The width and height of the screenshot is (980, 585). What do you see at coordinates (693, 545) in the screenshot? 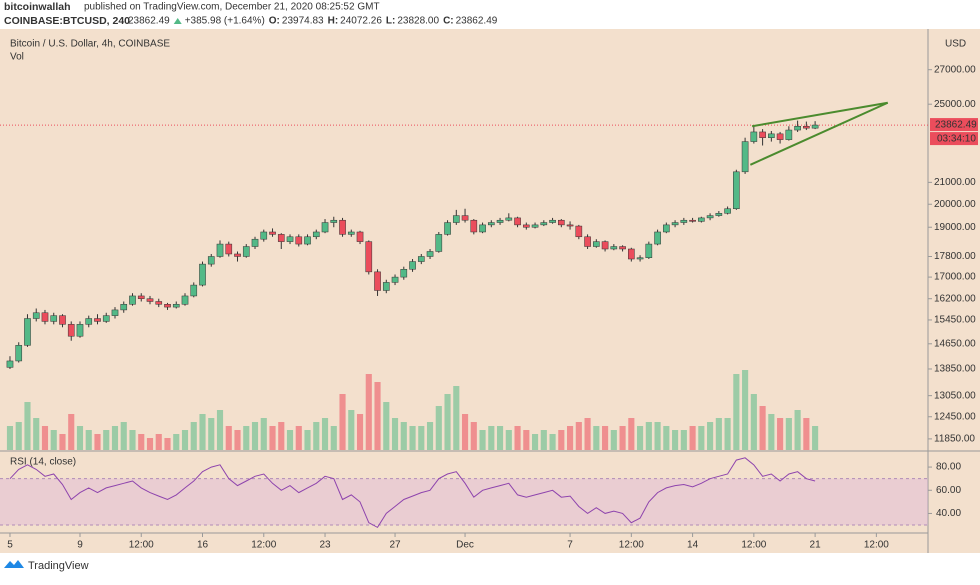
I see `x-tick-label: 14` at bounding box center [693, 545].